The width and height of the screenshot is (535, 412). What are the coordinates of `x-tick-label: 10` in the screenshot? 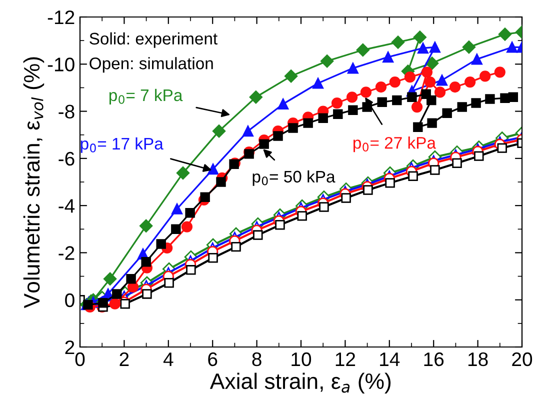 It's located at (302, 359).